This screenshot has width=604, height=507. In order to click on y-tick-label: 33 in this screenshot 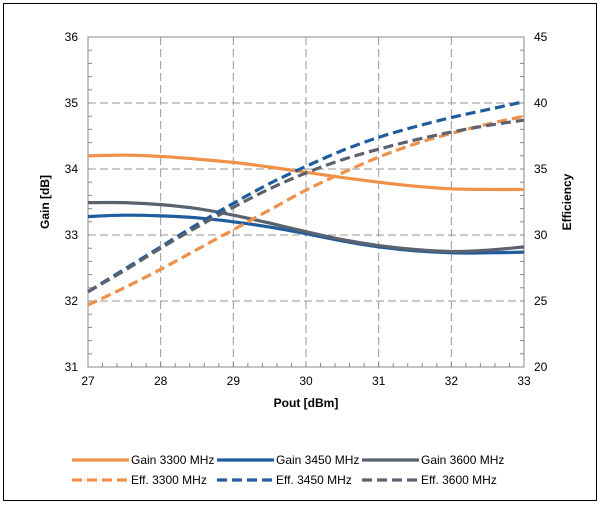, I will do `click(72, 235)`.